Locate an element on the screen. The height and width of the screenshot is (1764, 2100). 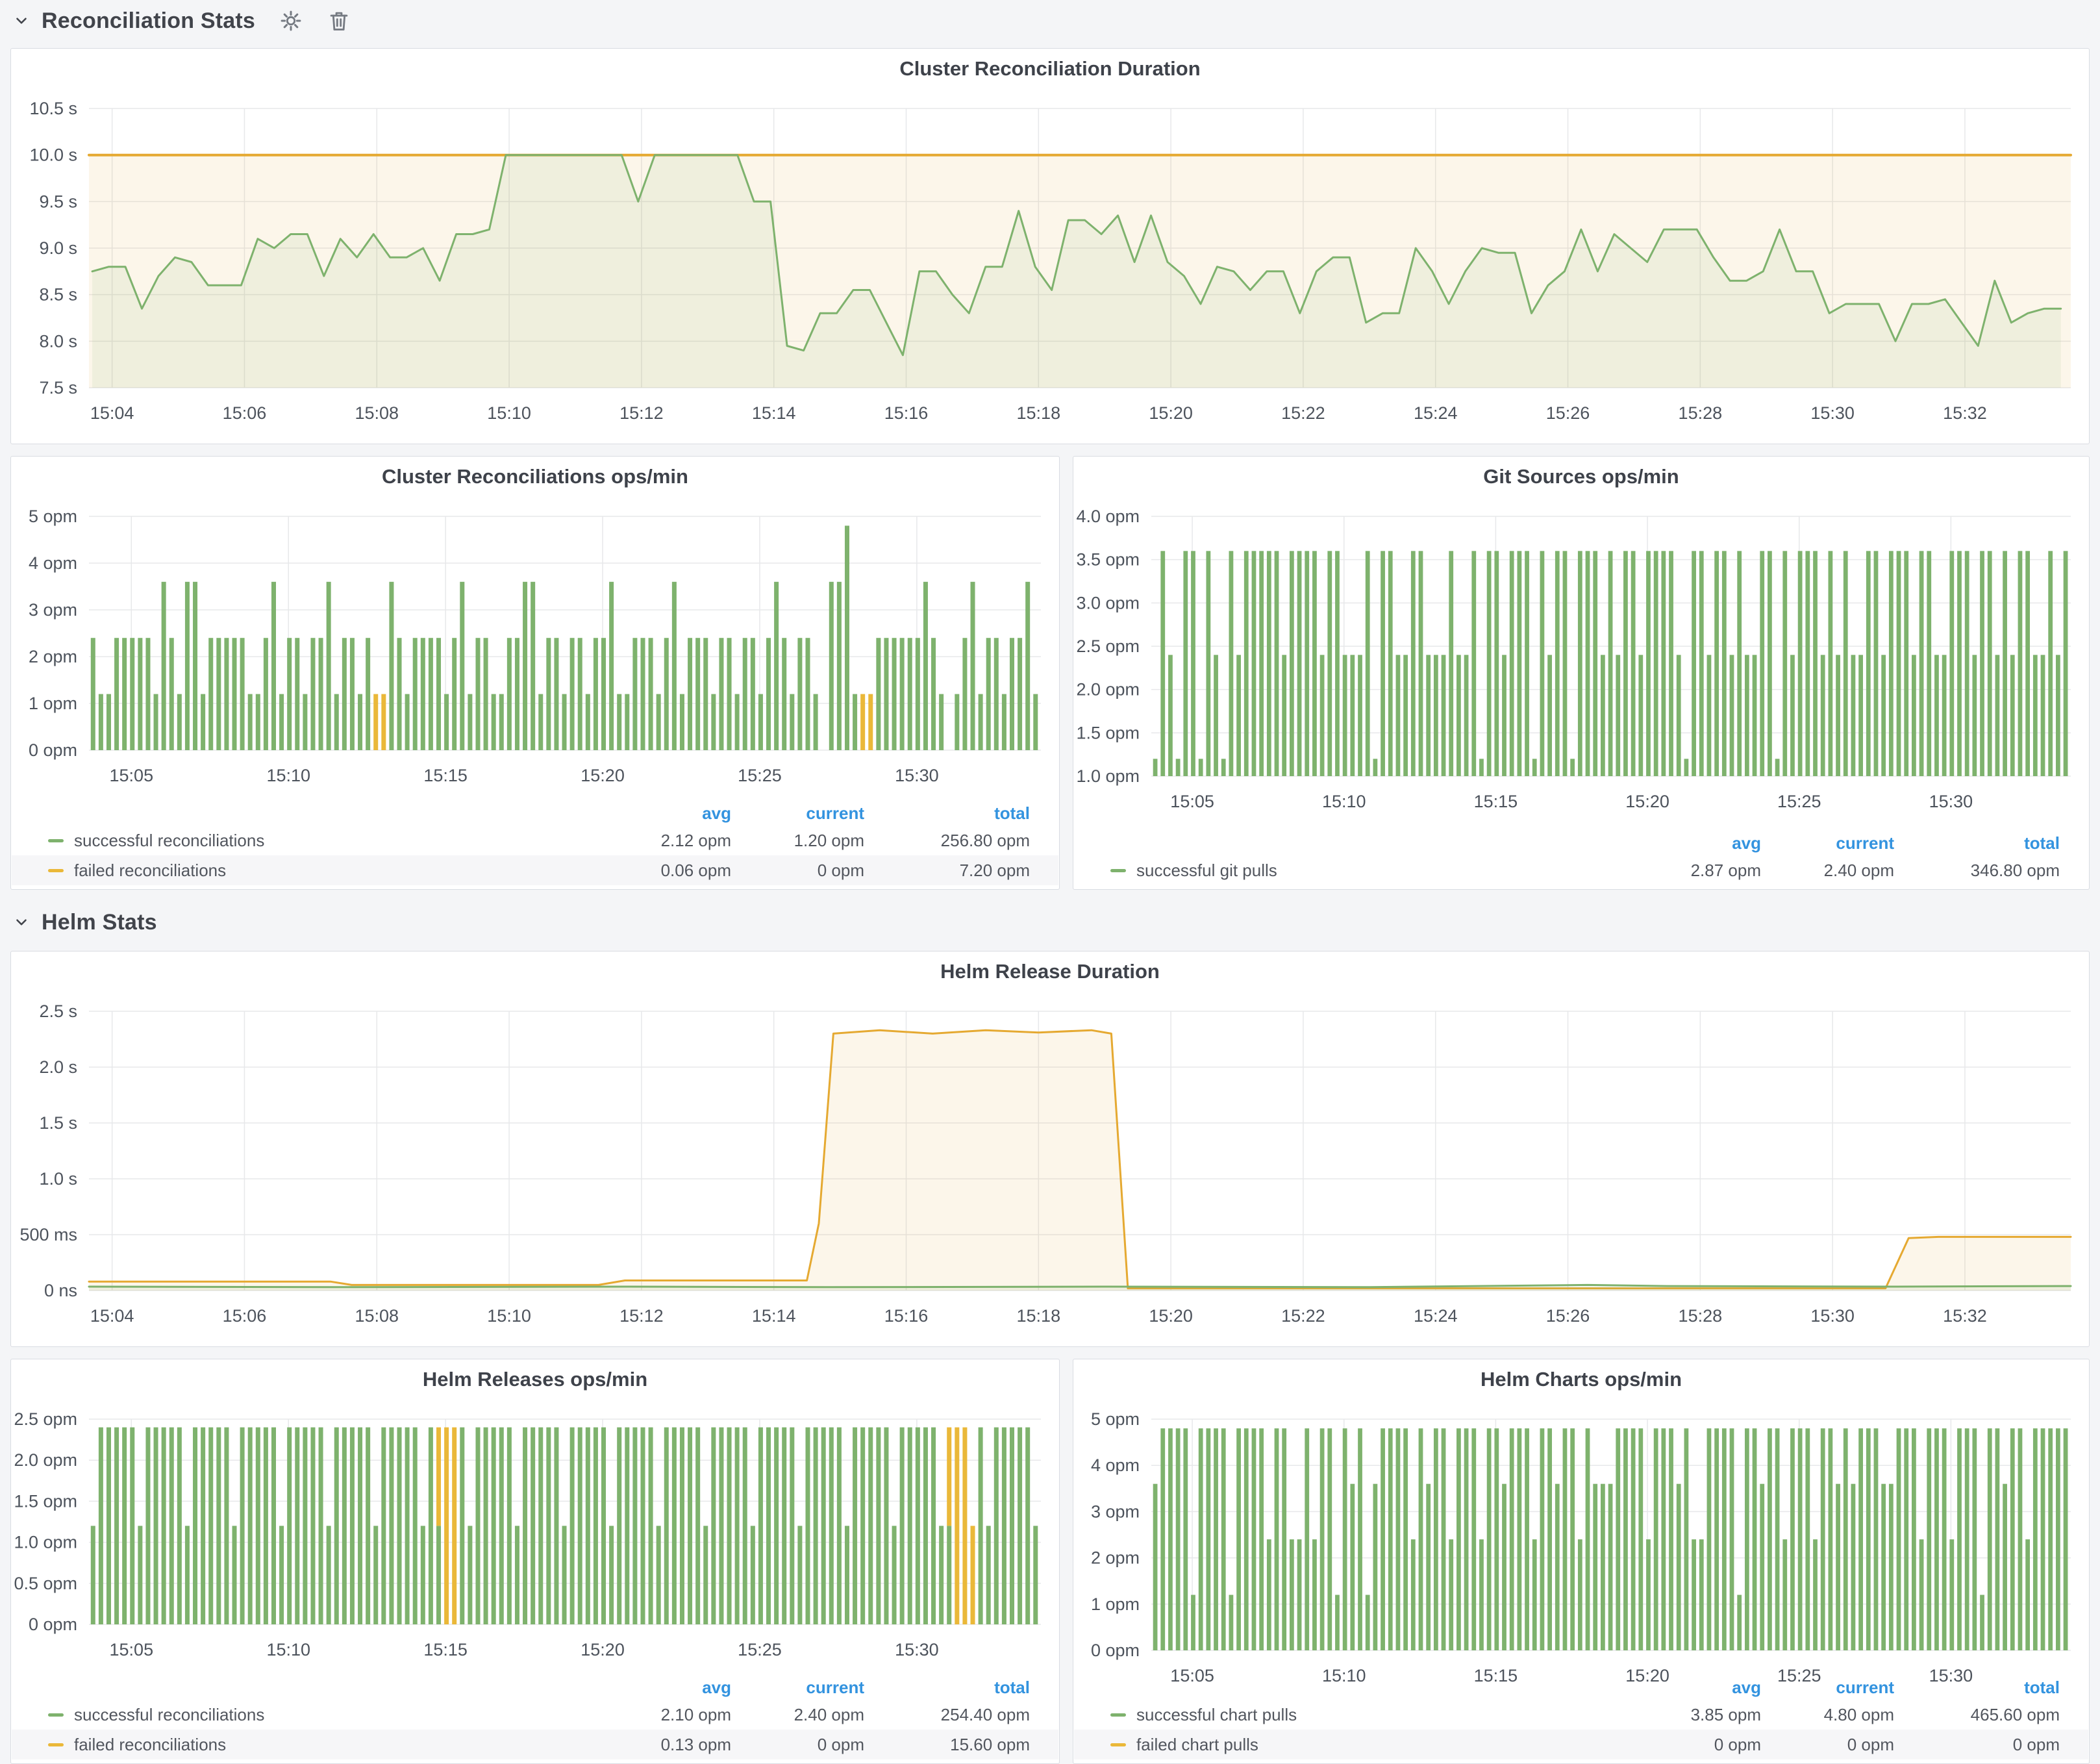
svg-text: 2.0 s is located at coordinates (58, 1067).